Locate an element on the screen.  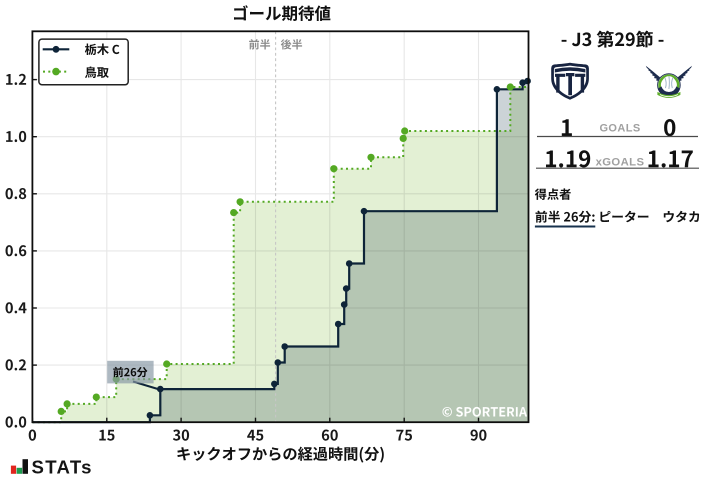
svg-text: GOALS is located at coordinates (619, 128).